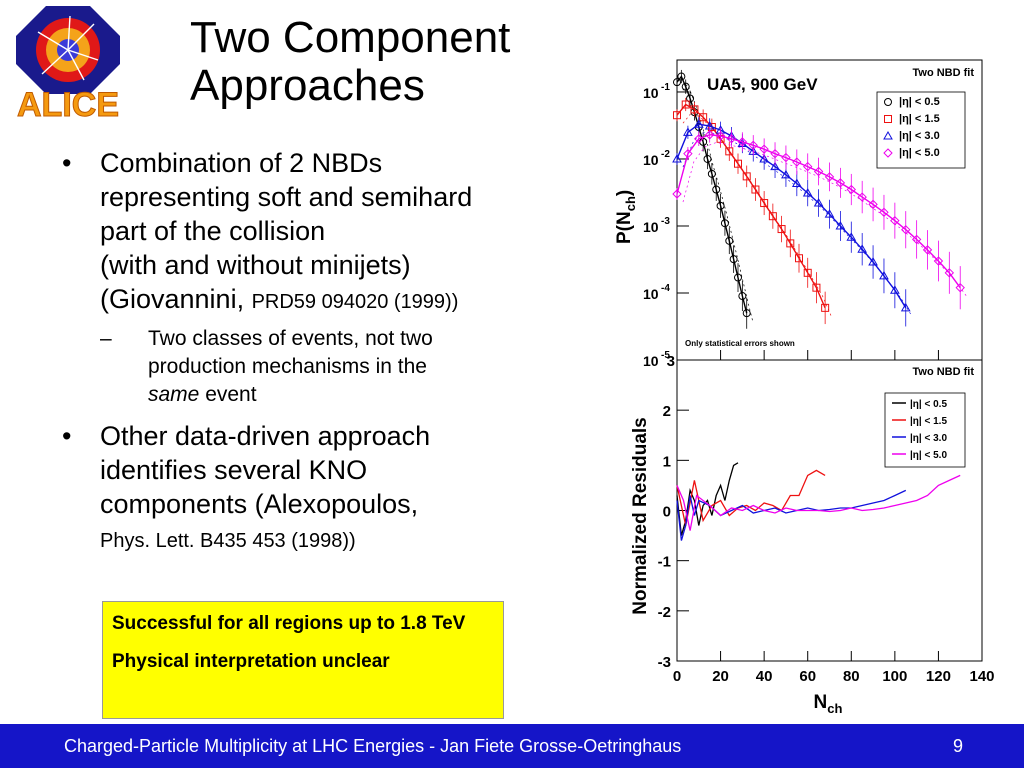  What do you see at coordinates (671, 361) in the screenshot?
I see `bottom-ytick-top: 3` at bounding box center [671, 361].